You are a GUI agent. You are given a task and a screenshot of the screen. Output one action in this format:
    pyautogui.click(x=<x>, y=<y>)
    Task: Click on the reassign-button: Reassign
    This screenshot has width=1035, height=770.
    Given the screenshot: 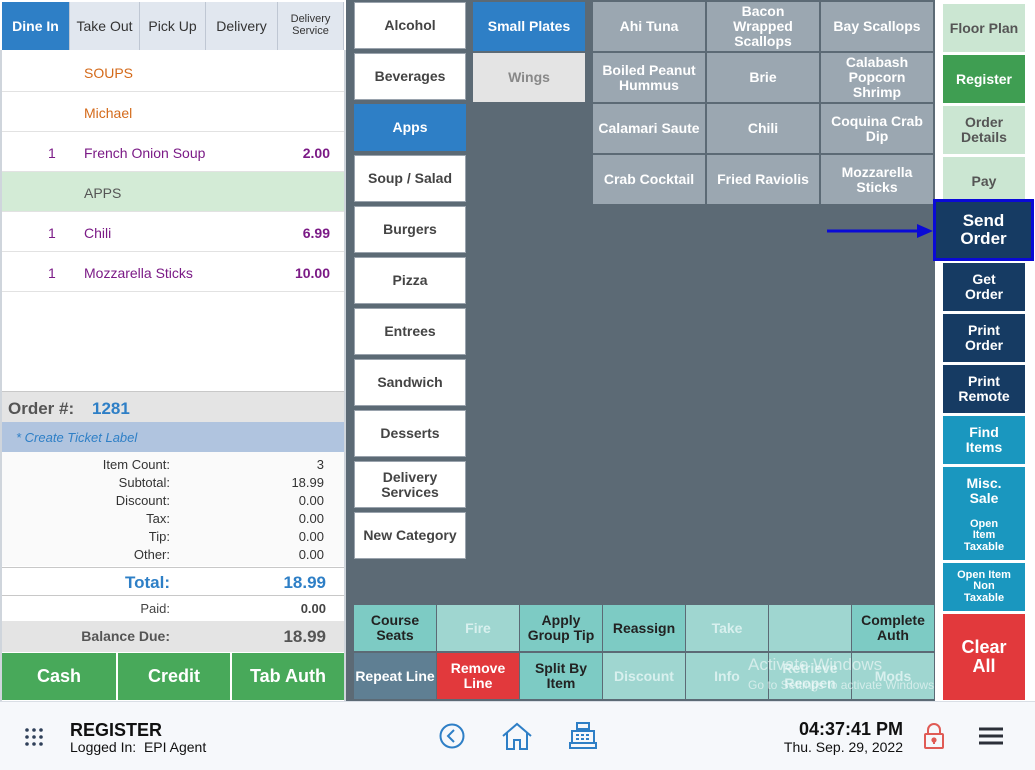 What is the action you would take?
    pyautogui.click(x=644, y=628)
    